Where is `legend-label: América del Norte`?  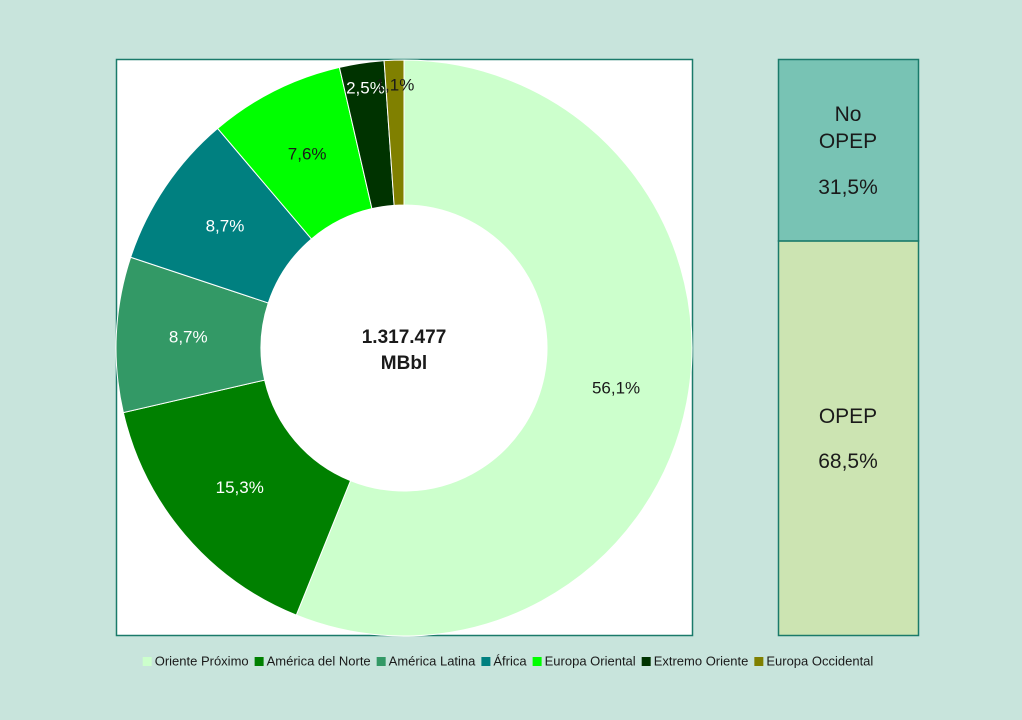 legend-label: América del Norte is located at coordinates (319, 660).